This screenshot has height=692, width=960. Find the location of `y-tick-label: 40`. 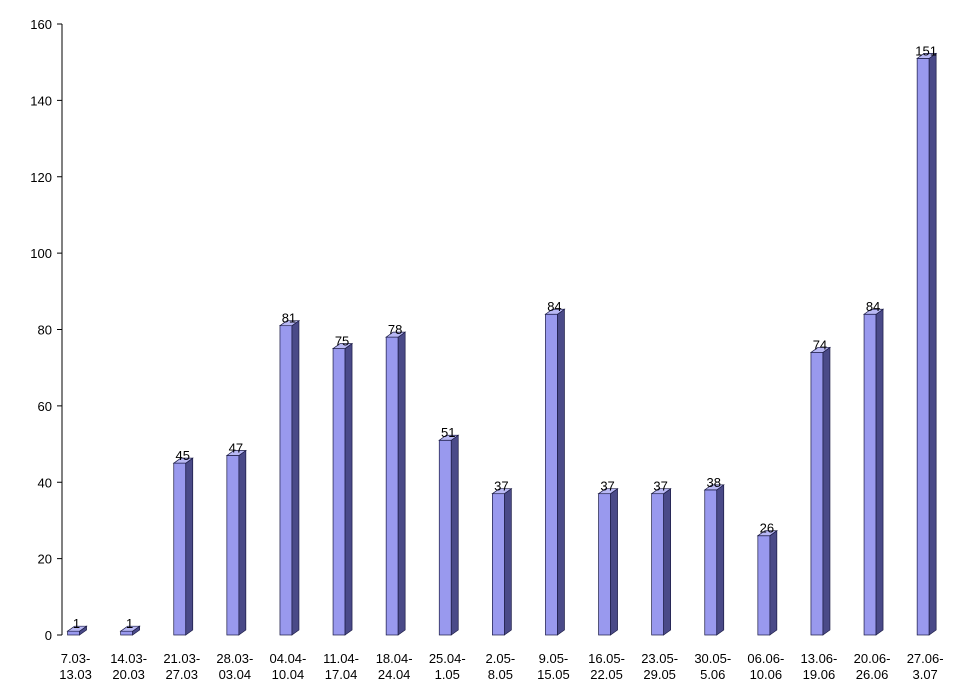

y-tick-label: 40 is located at coordinates (45, 482).